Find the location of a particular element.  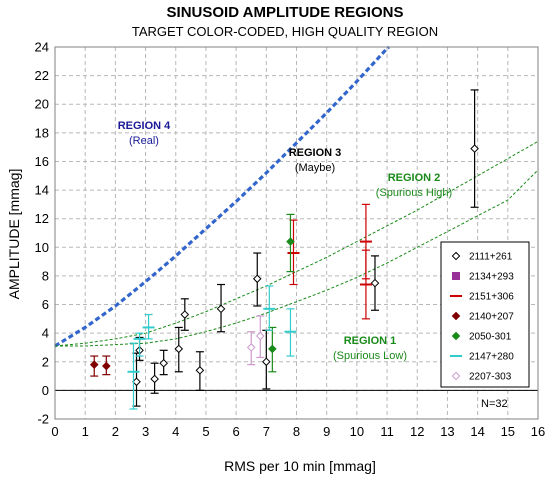

region-4-title: REGION 4 is located at coordinates (144, 126).